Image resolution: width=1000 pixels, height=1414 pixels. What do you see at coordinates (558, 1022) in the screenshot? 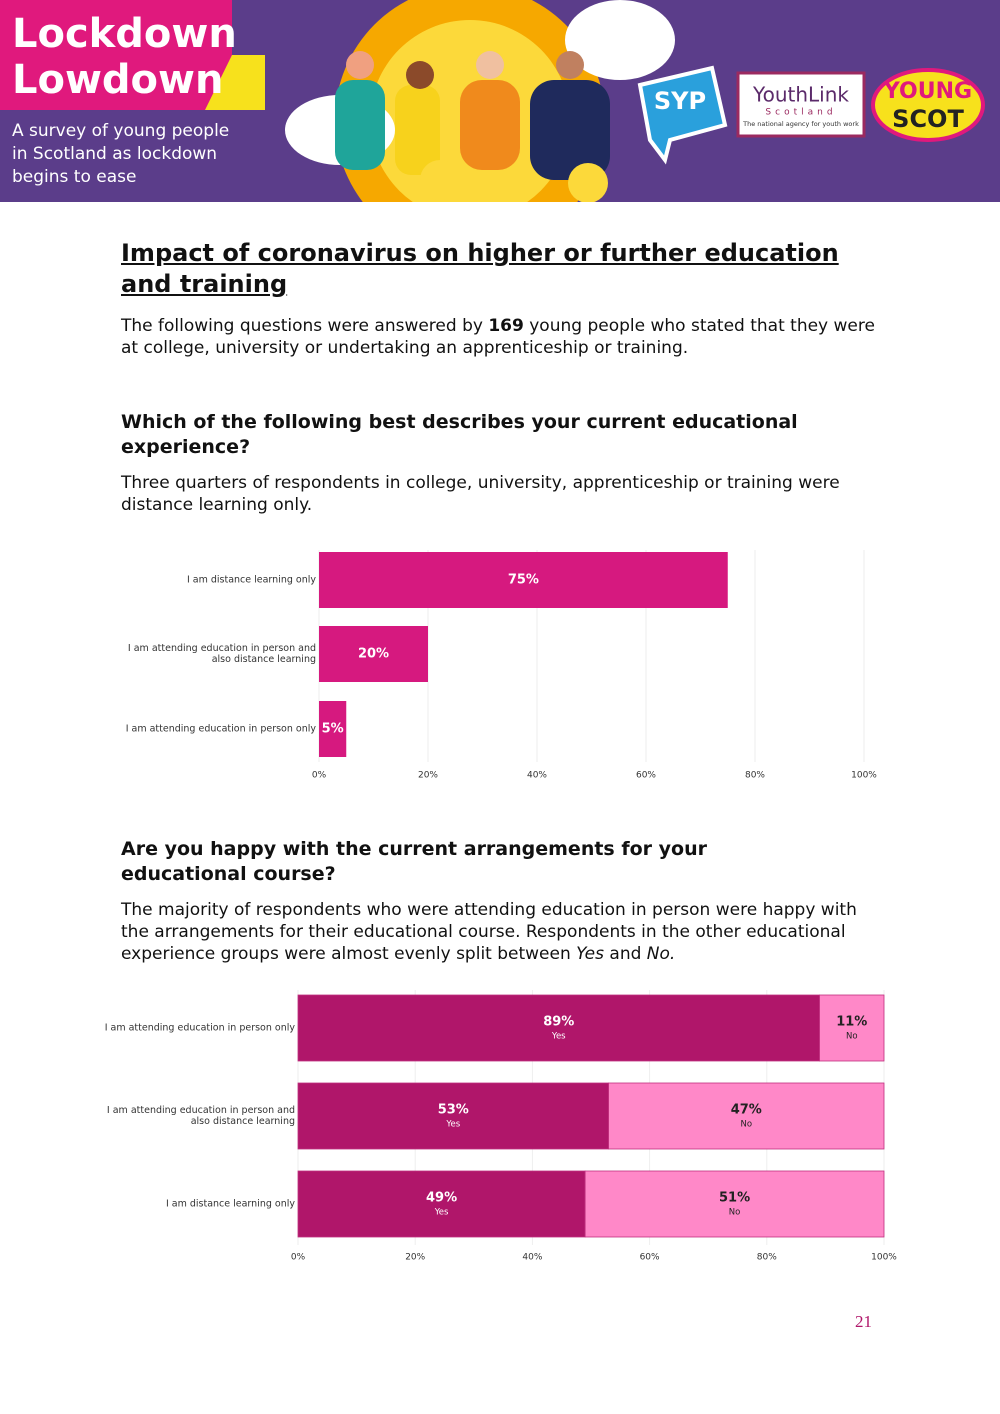
I see `value-label: 89%` at bounding box center [558, 1022].